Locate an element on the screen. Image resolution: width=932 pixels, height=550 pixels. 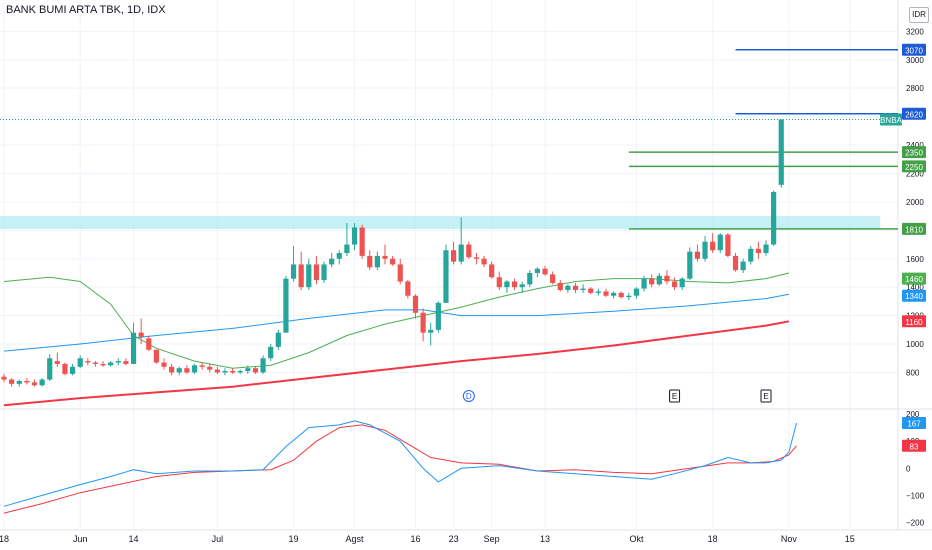
oscillator-tick-label: −200 is located at coordinates (915, 523).